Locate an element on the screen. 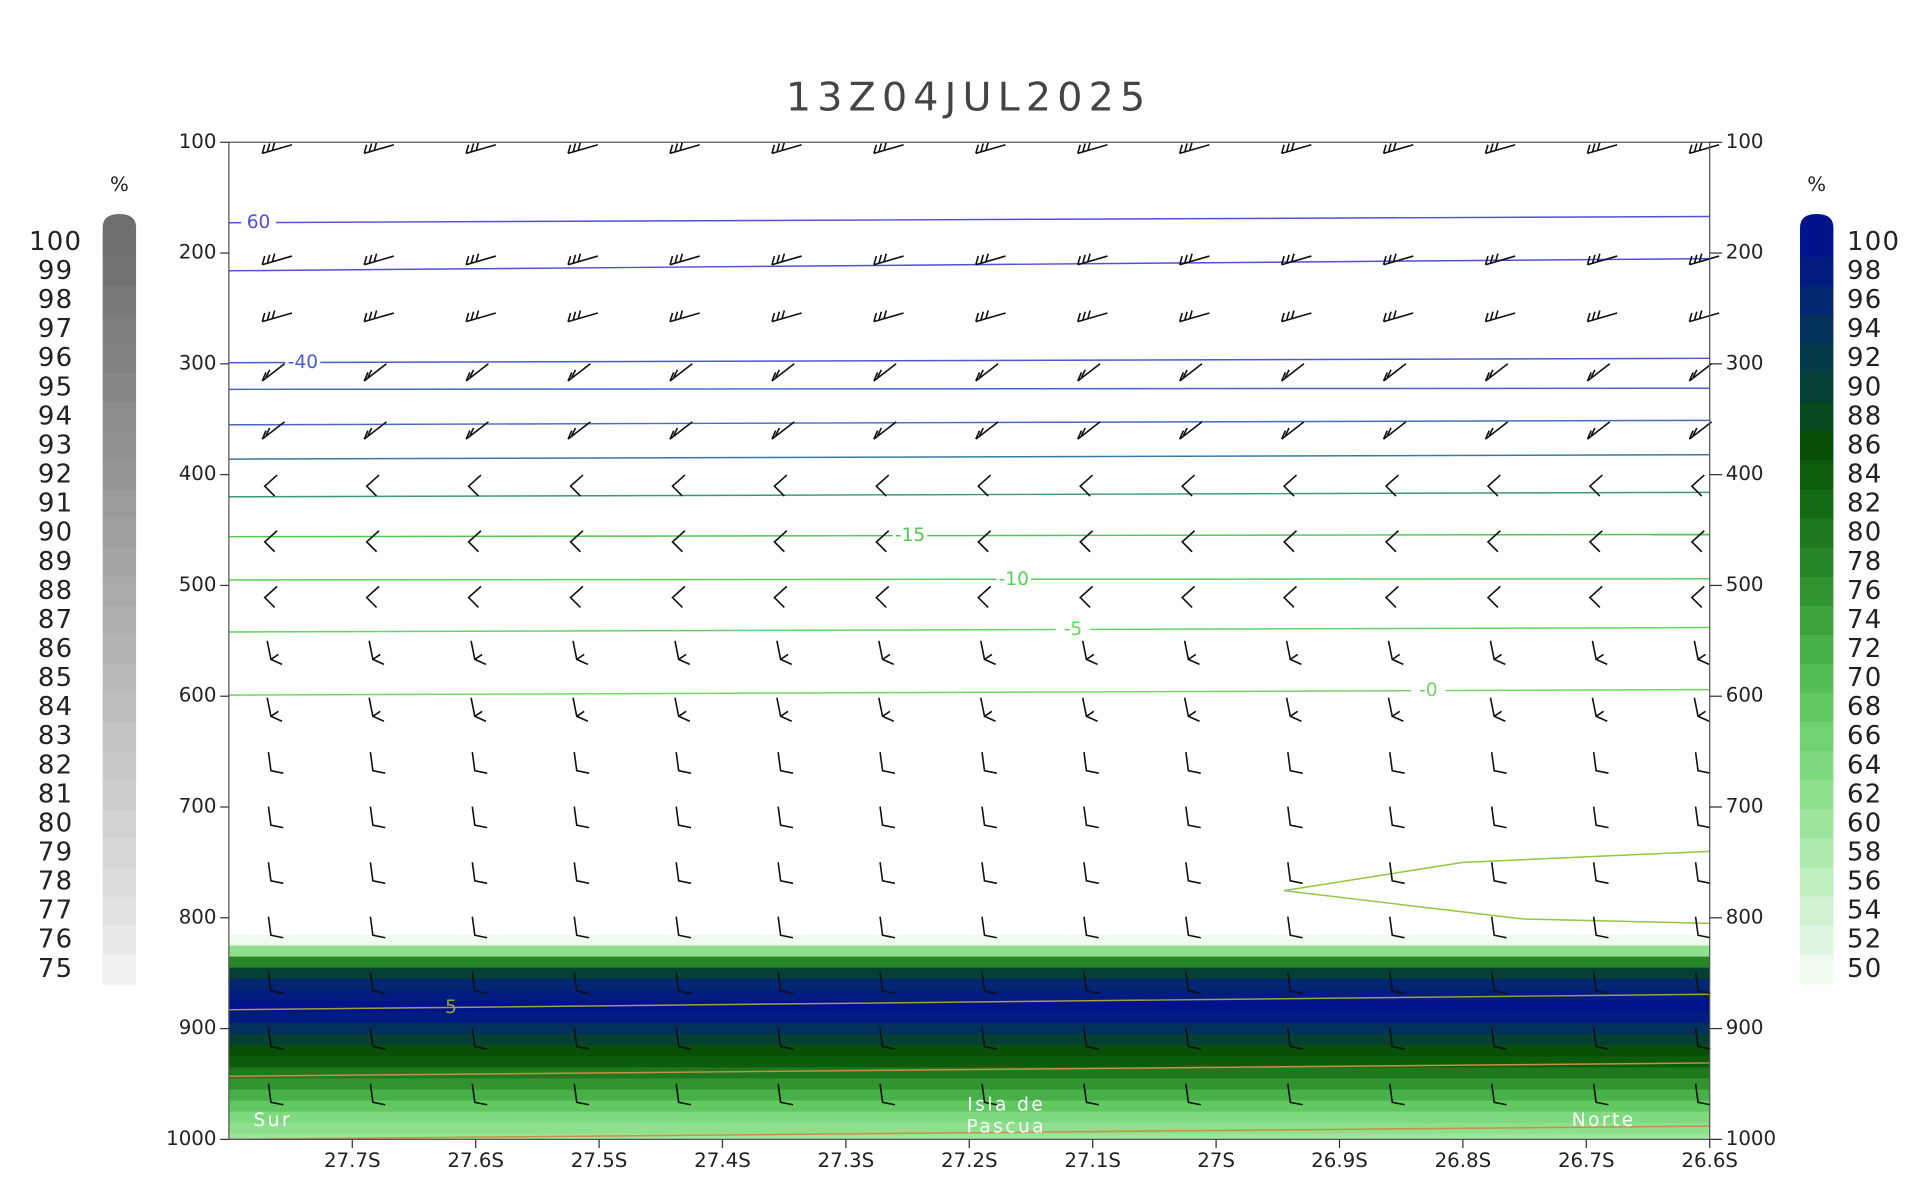  colorbar-cap is located at coordinates (1817, 221).